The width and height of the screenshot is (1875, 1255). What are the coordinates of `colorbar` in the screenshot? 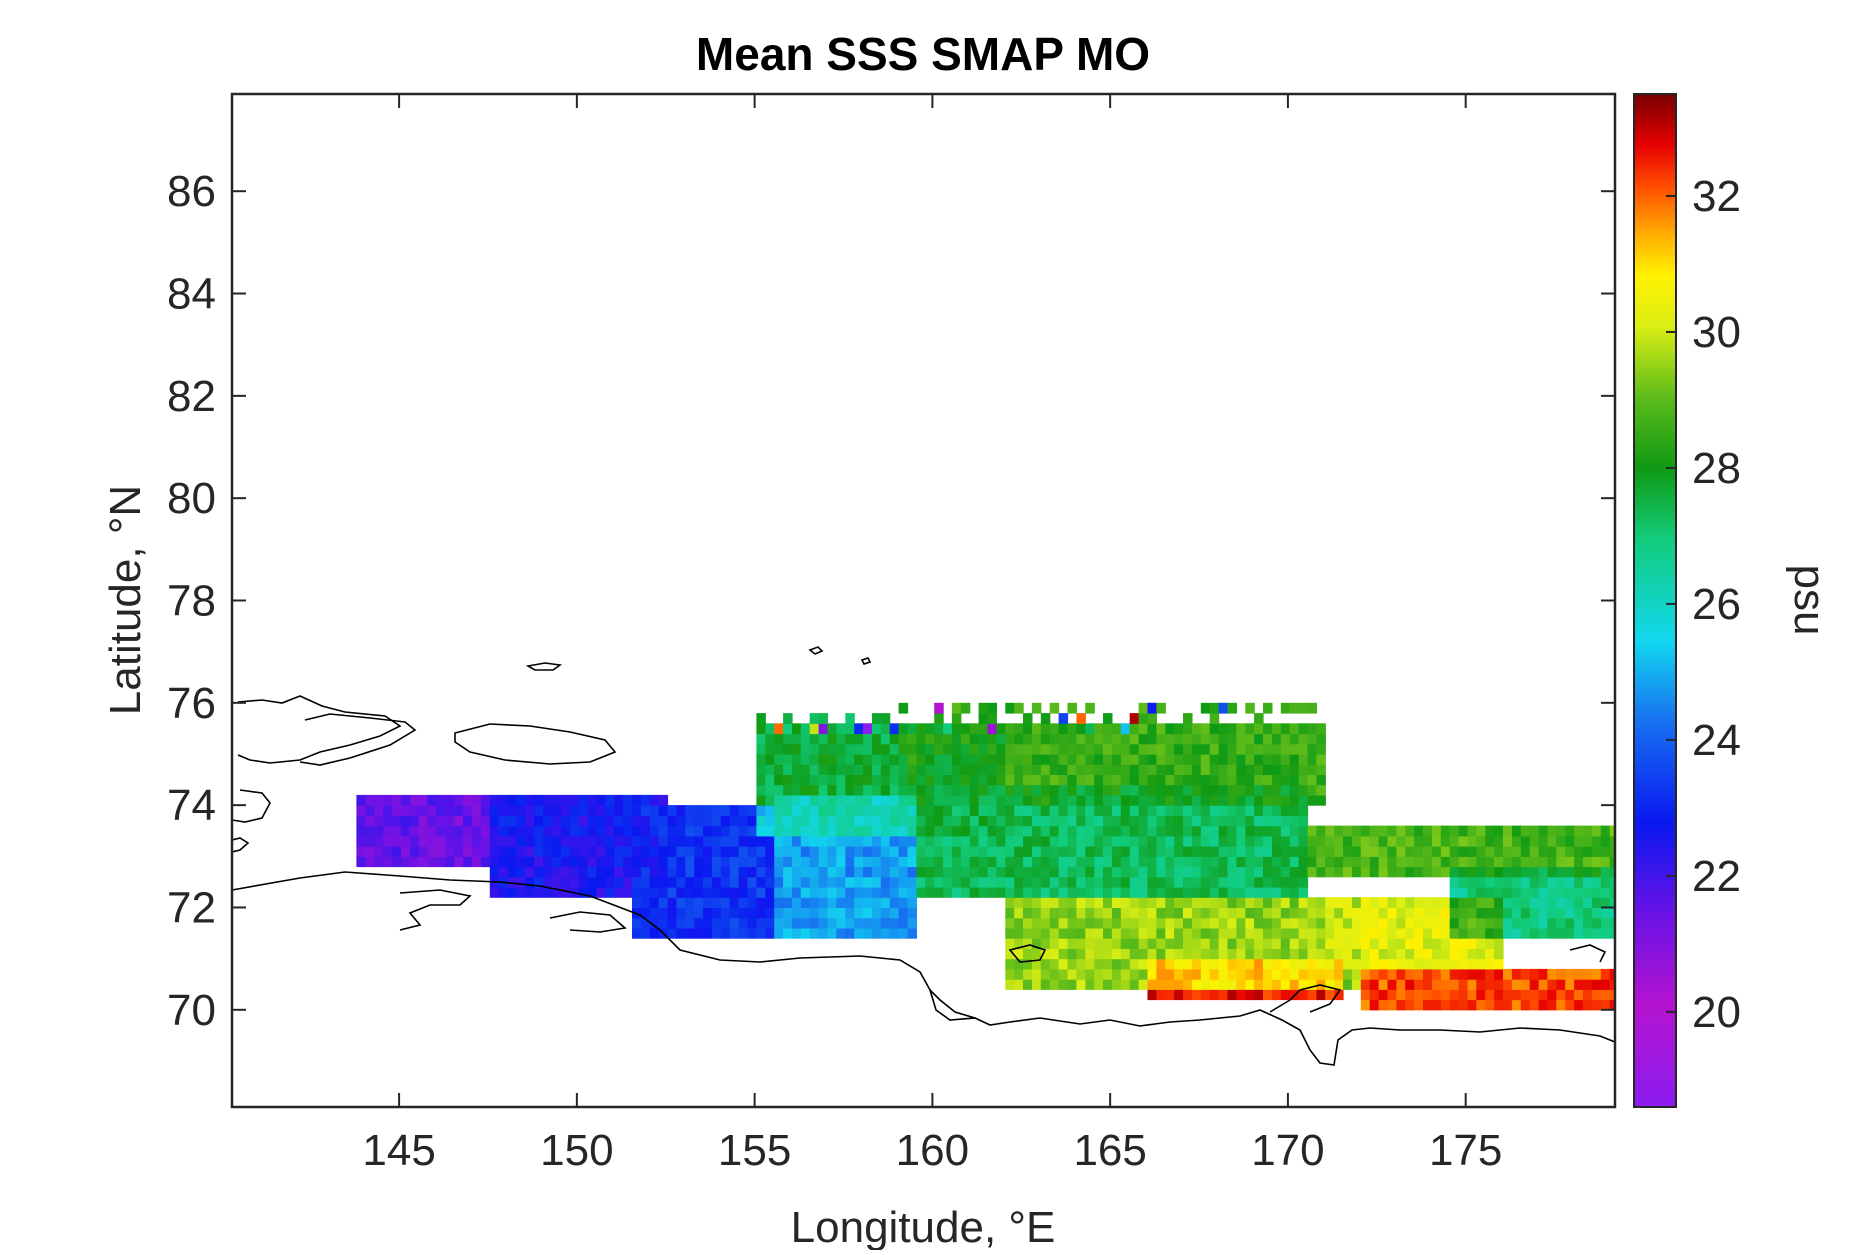 It's located at (1655, 600).